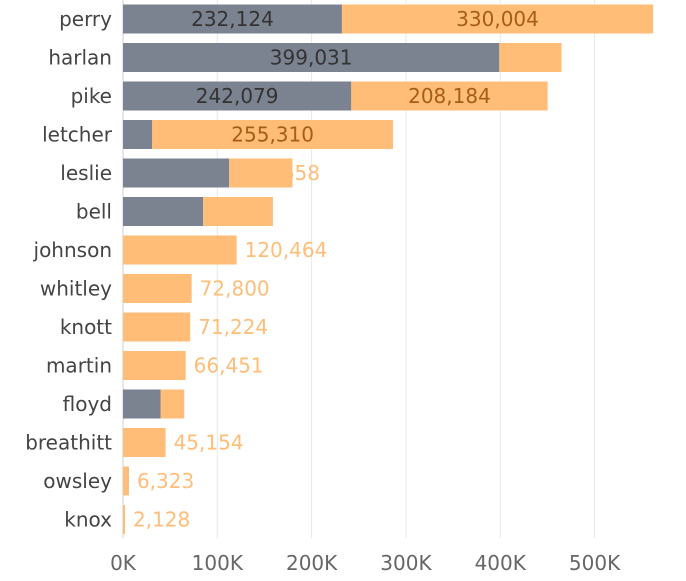  What do you see at coordinates (85, 19) in the screenshot?
I see `category-label-perry: perry` at bounding box center [85, 19].